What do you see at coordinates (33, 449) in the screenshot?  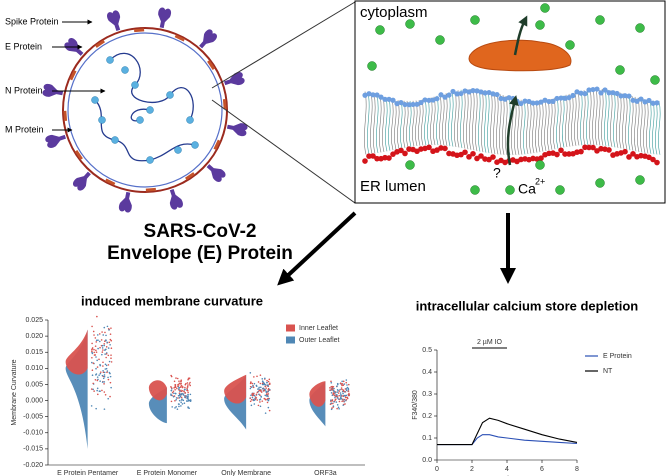 I see `y-tick-label: -0.015` at bounding box center [33, 449].